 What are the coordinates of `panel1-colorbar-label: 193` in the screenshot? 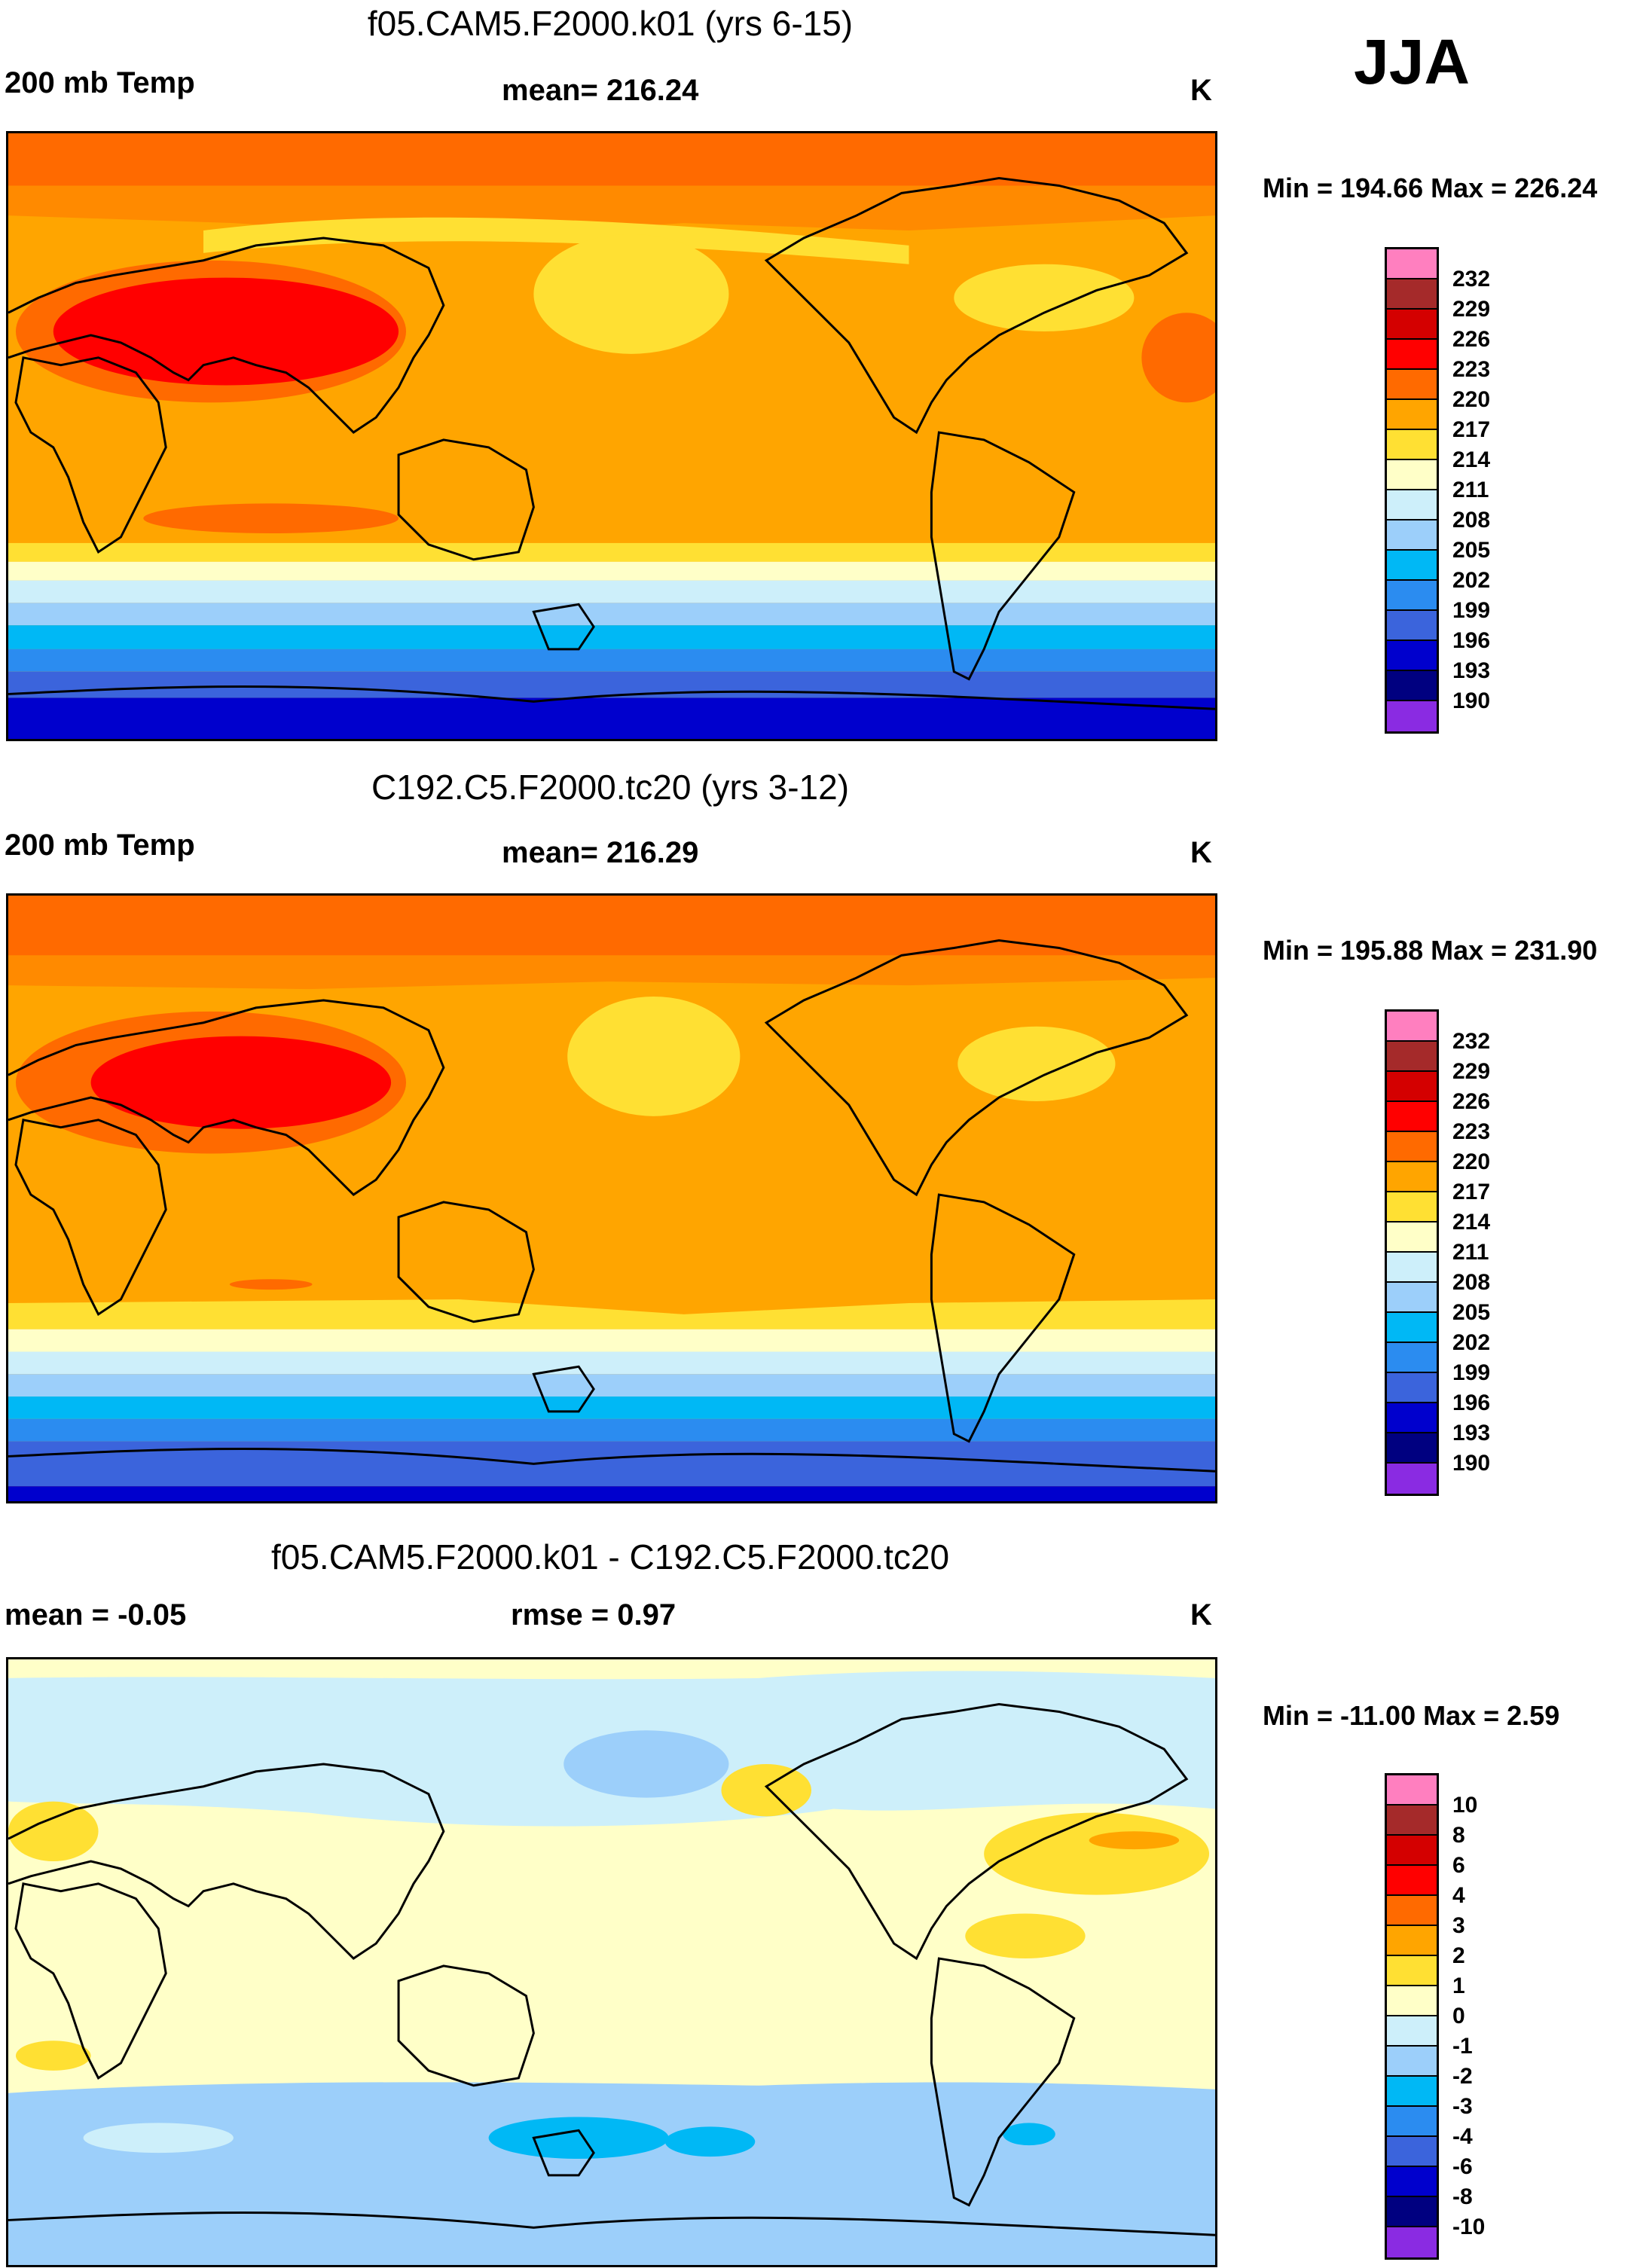 It's located at (1471, 670).